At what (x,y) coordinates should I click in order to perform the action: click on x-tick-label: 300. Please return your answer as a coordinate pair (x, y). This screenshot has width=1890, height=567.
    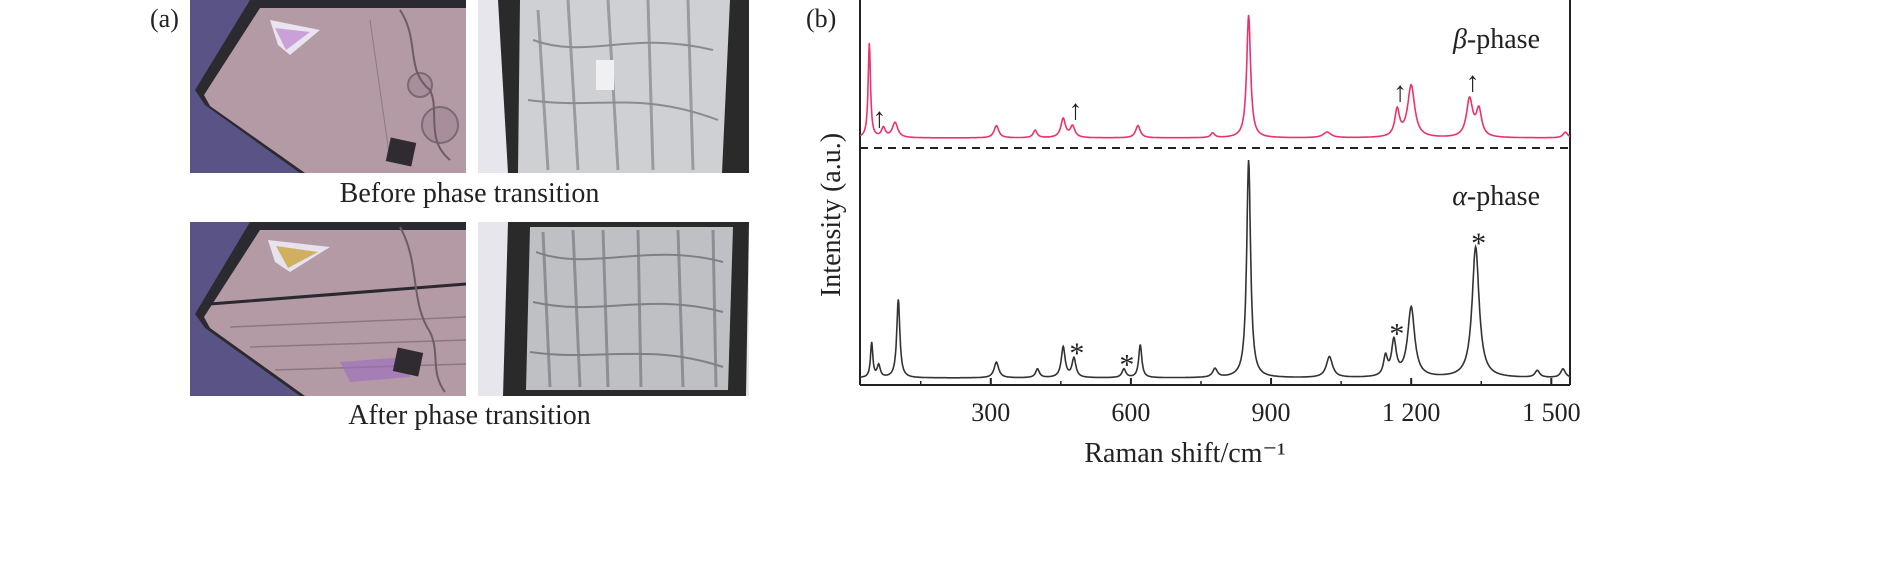
    Looking at the image, I should click on (990, 412).